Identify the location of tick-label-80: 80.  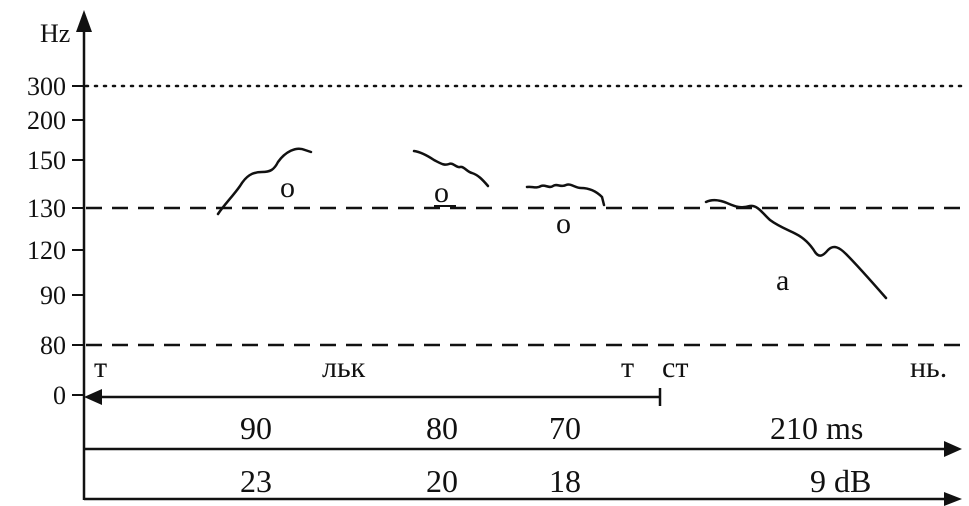
(53, 345).